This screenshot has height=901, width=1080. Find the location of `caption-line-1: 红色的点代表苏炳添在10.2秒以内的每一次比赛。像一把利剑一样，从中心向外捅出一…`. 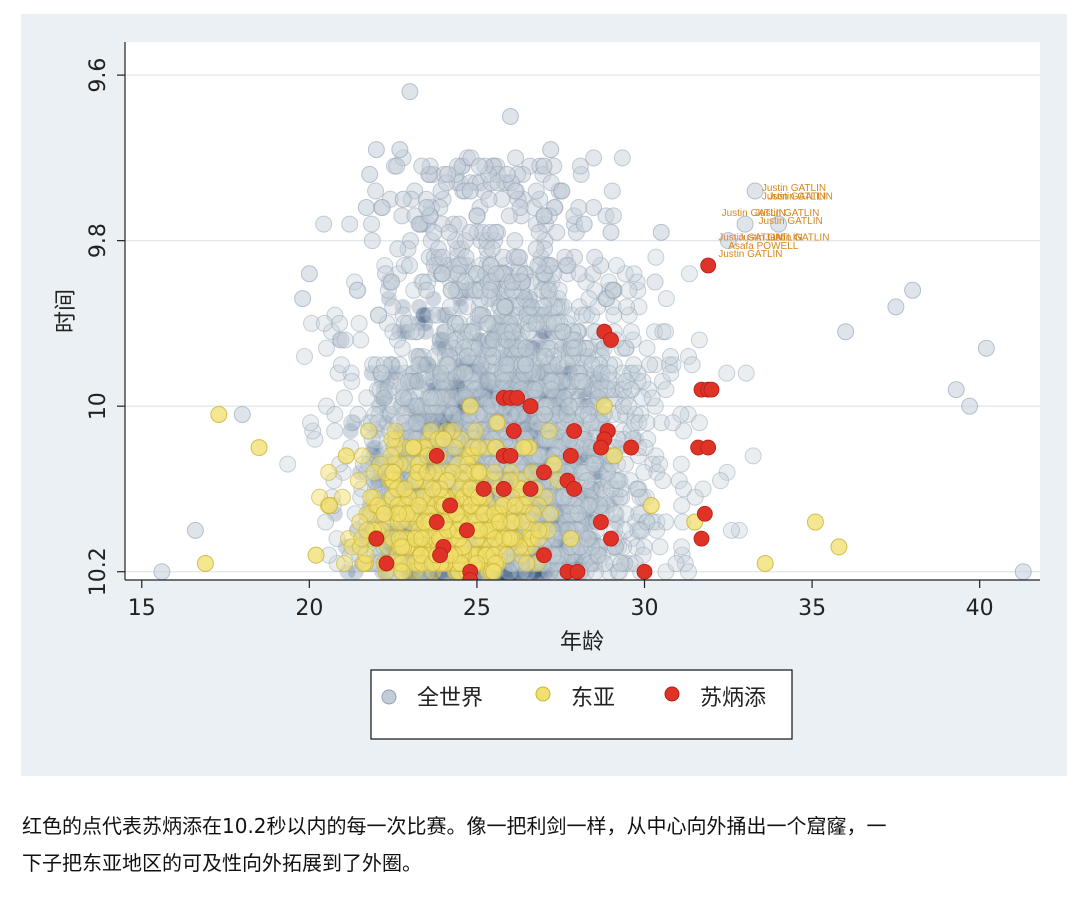

caption-line-1: 红色的点代表苏炳添在10.2秒以内的每一次比赛。像一把利剑一样，从中心向外捅出一… is located at coordinates (454, 826).